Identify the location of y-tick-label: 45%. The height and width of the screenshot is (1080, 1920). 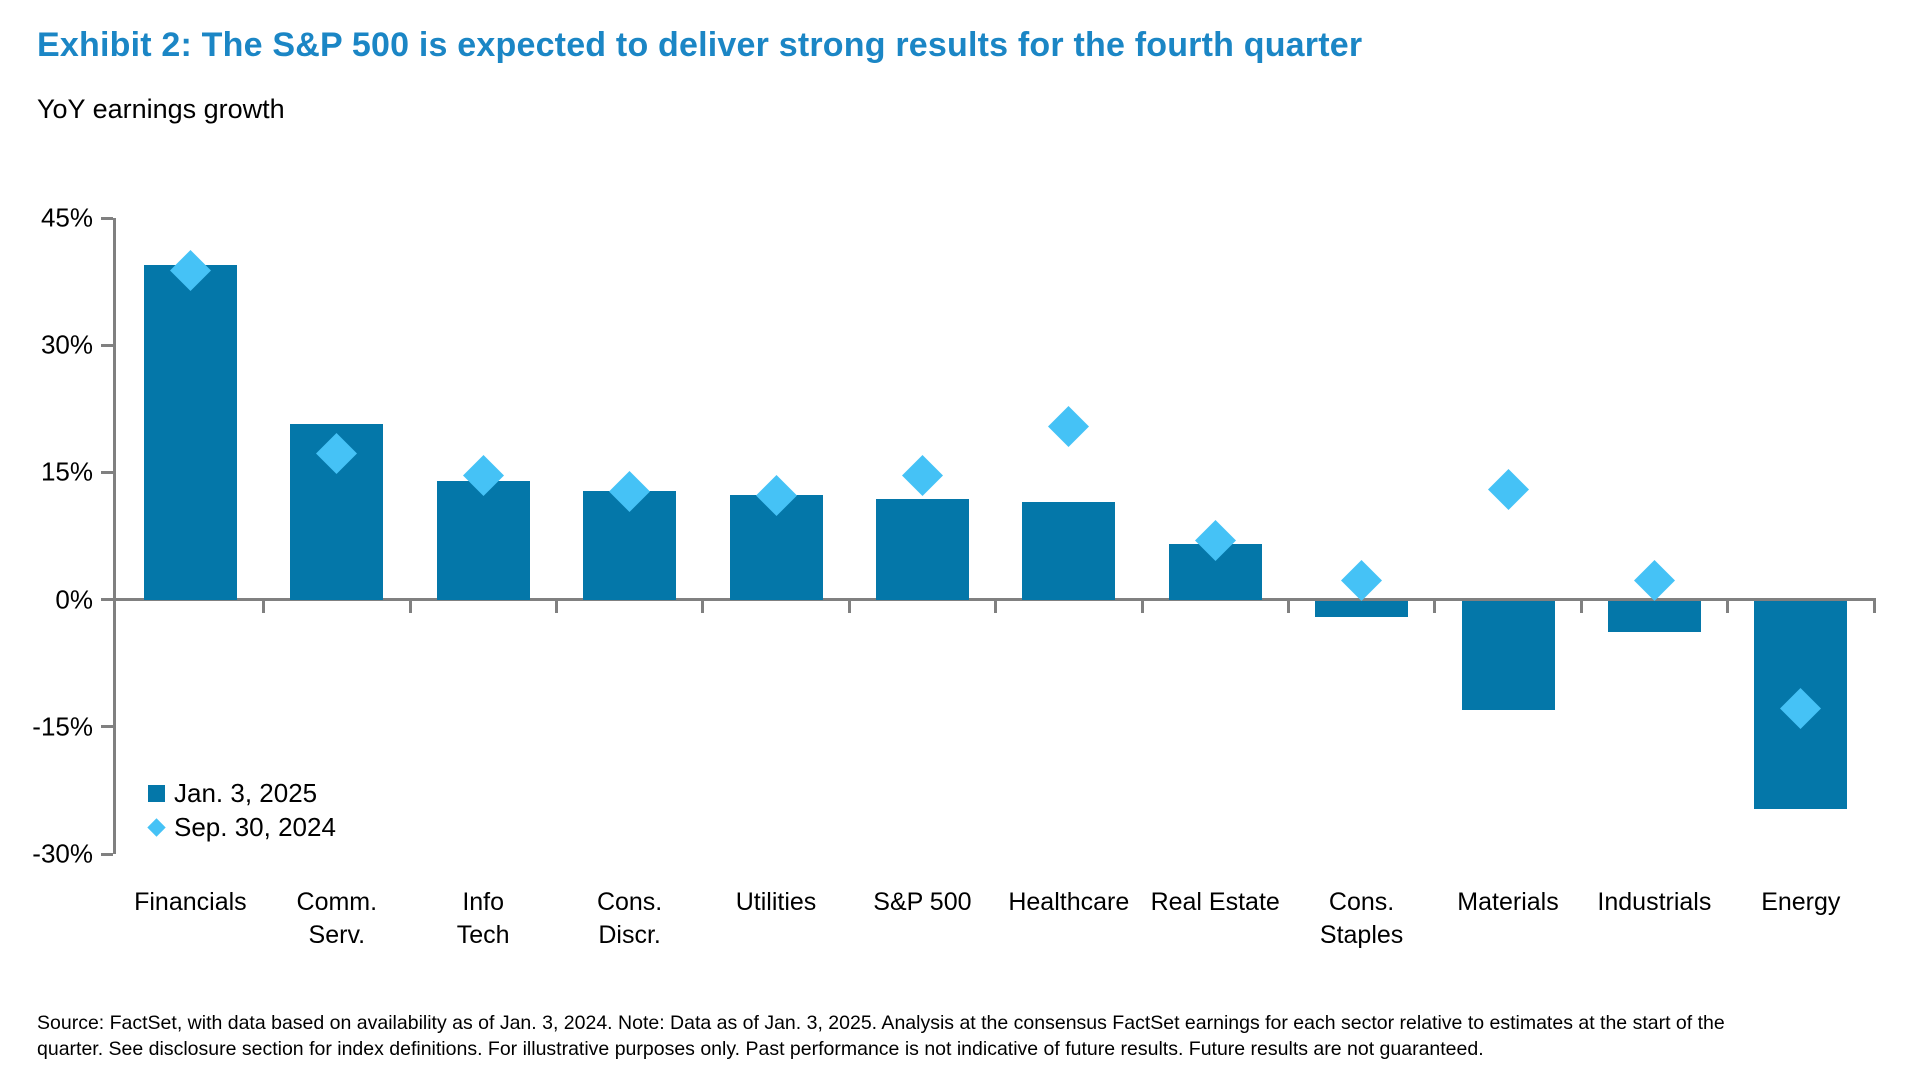
(66, 217).